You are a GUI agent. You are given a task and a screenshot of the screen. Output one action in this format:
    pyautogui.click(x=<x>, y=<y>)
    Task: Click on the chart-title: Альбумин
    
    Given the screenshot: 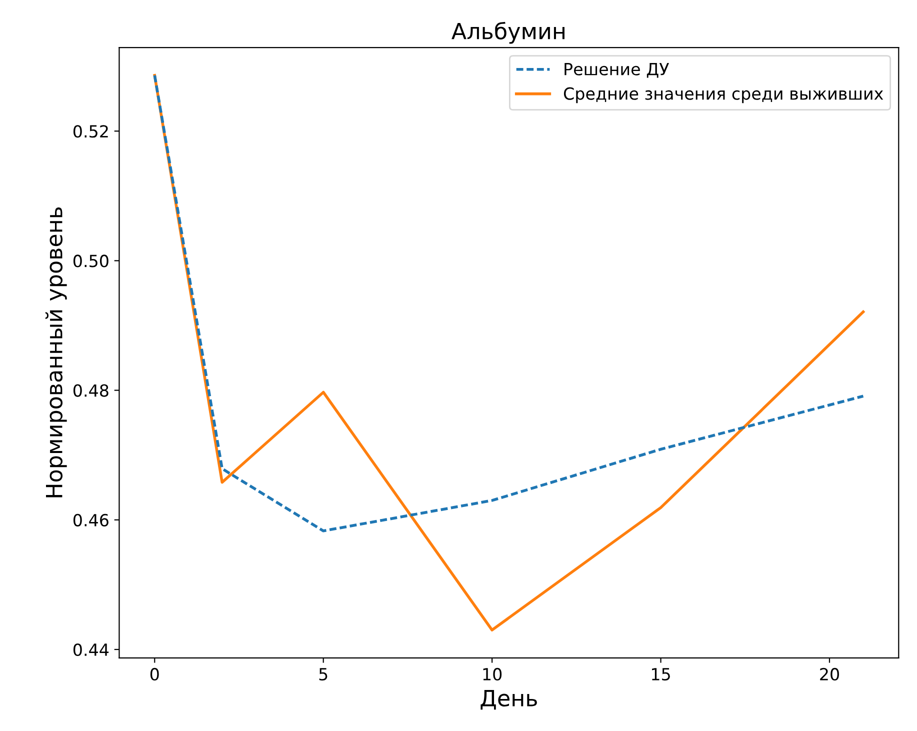 What is the action you would take?
    pyautogui.click(x=508, y=33)
    